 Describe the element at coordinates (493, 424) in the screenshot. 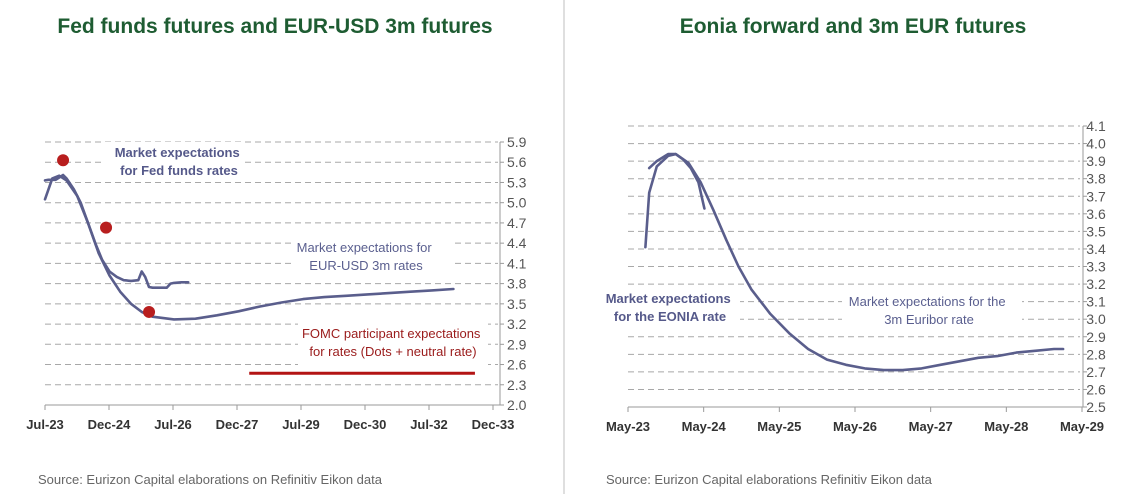

I see `left-x-tick-label: Dec-33` at that location.